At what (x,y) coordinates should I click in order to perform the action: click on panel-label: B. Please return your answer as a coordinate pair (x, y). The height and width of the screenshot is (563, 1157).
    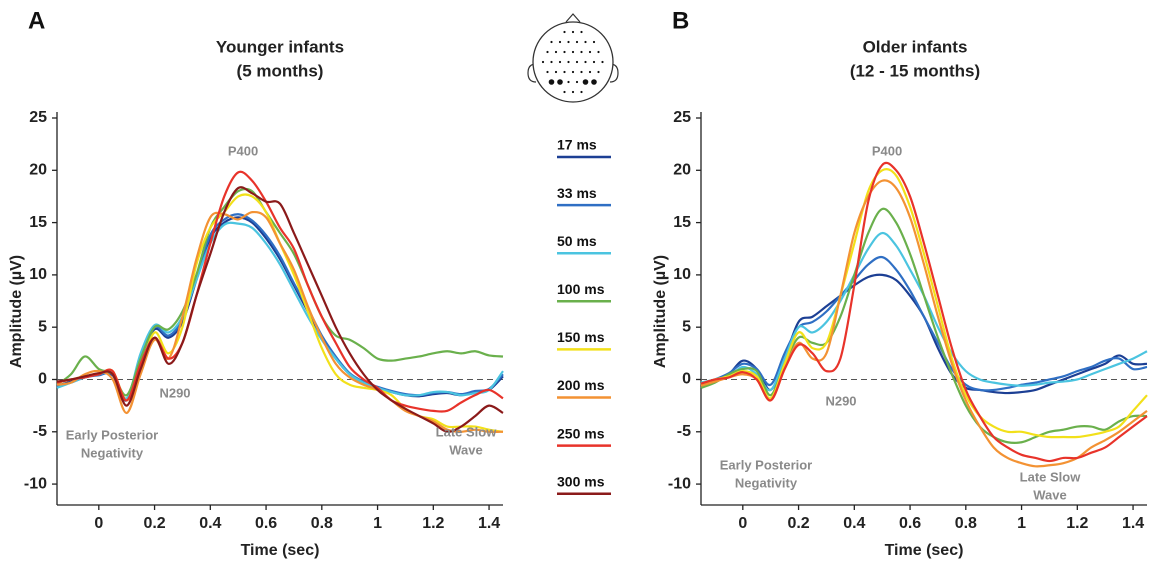
    Looking at the image, I should click on (680, 20).